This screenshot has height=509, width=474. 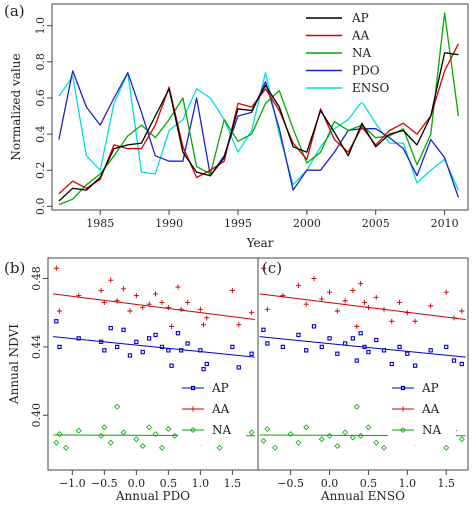 What do you see at coordinates (238, 223) in the screenshot?
I see `panel-a-x-tick-label: 1995` at bounding box center [238, 223].